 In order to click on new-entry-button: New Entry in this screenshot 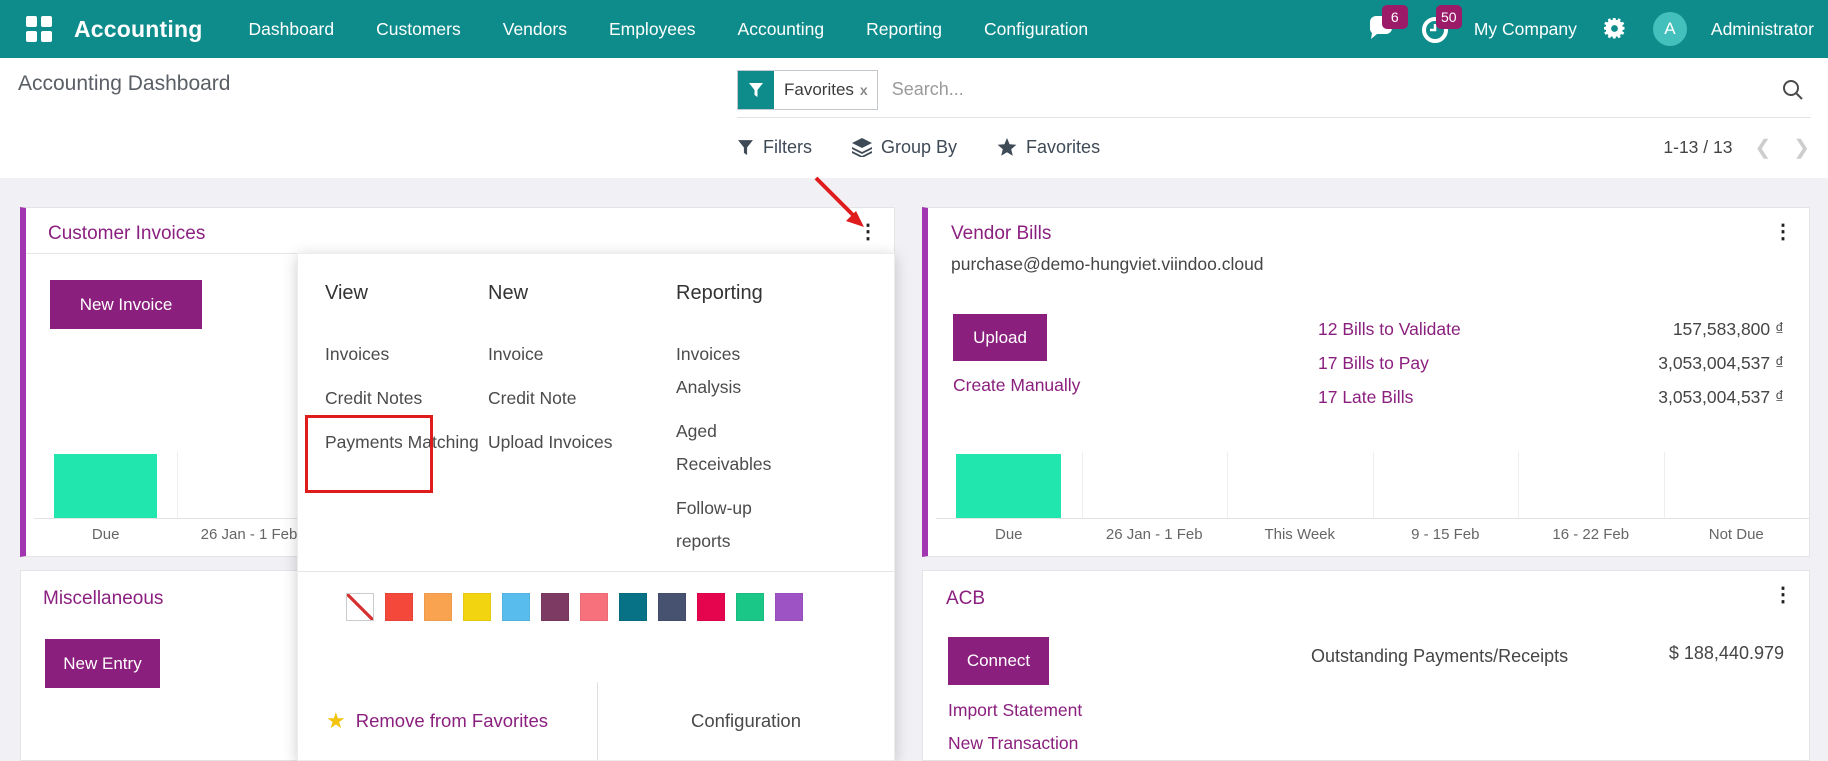, I will do `click(102, 663)`.